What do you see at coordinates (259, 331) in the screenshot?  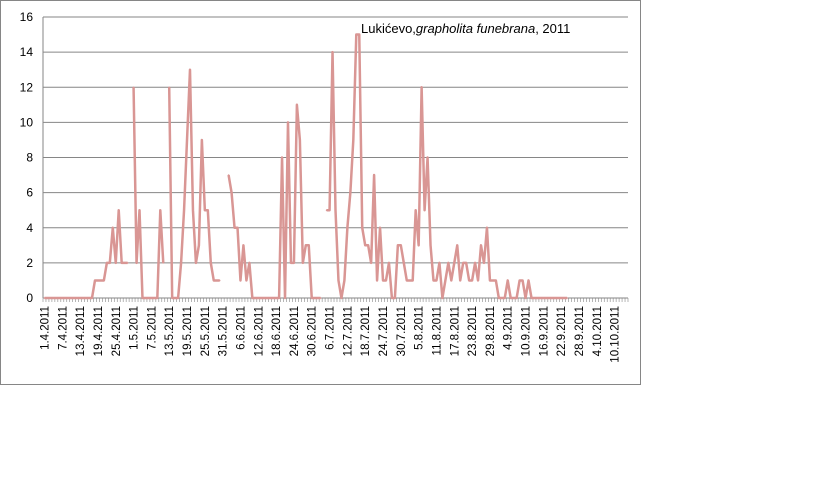 I see `x-tick-label: 12.6.2011` at bounding box center [259, 331].